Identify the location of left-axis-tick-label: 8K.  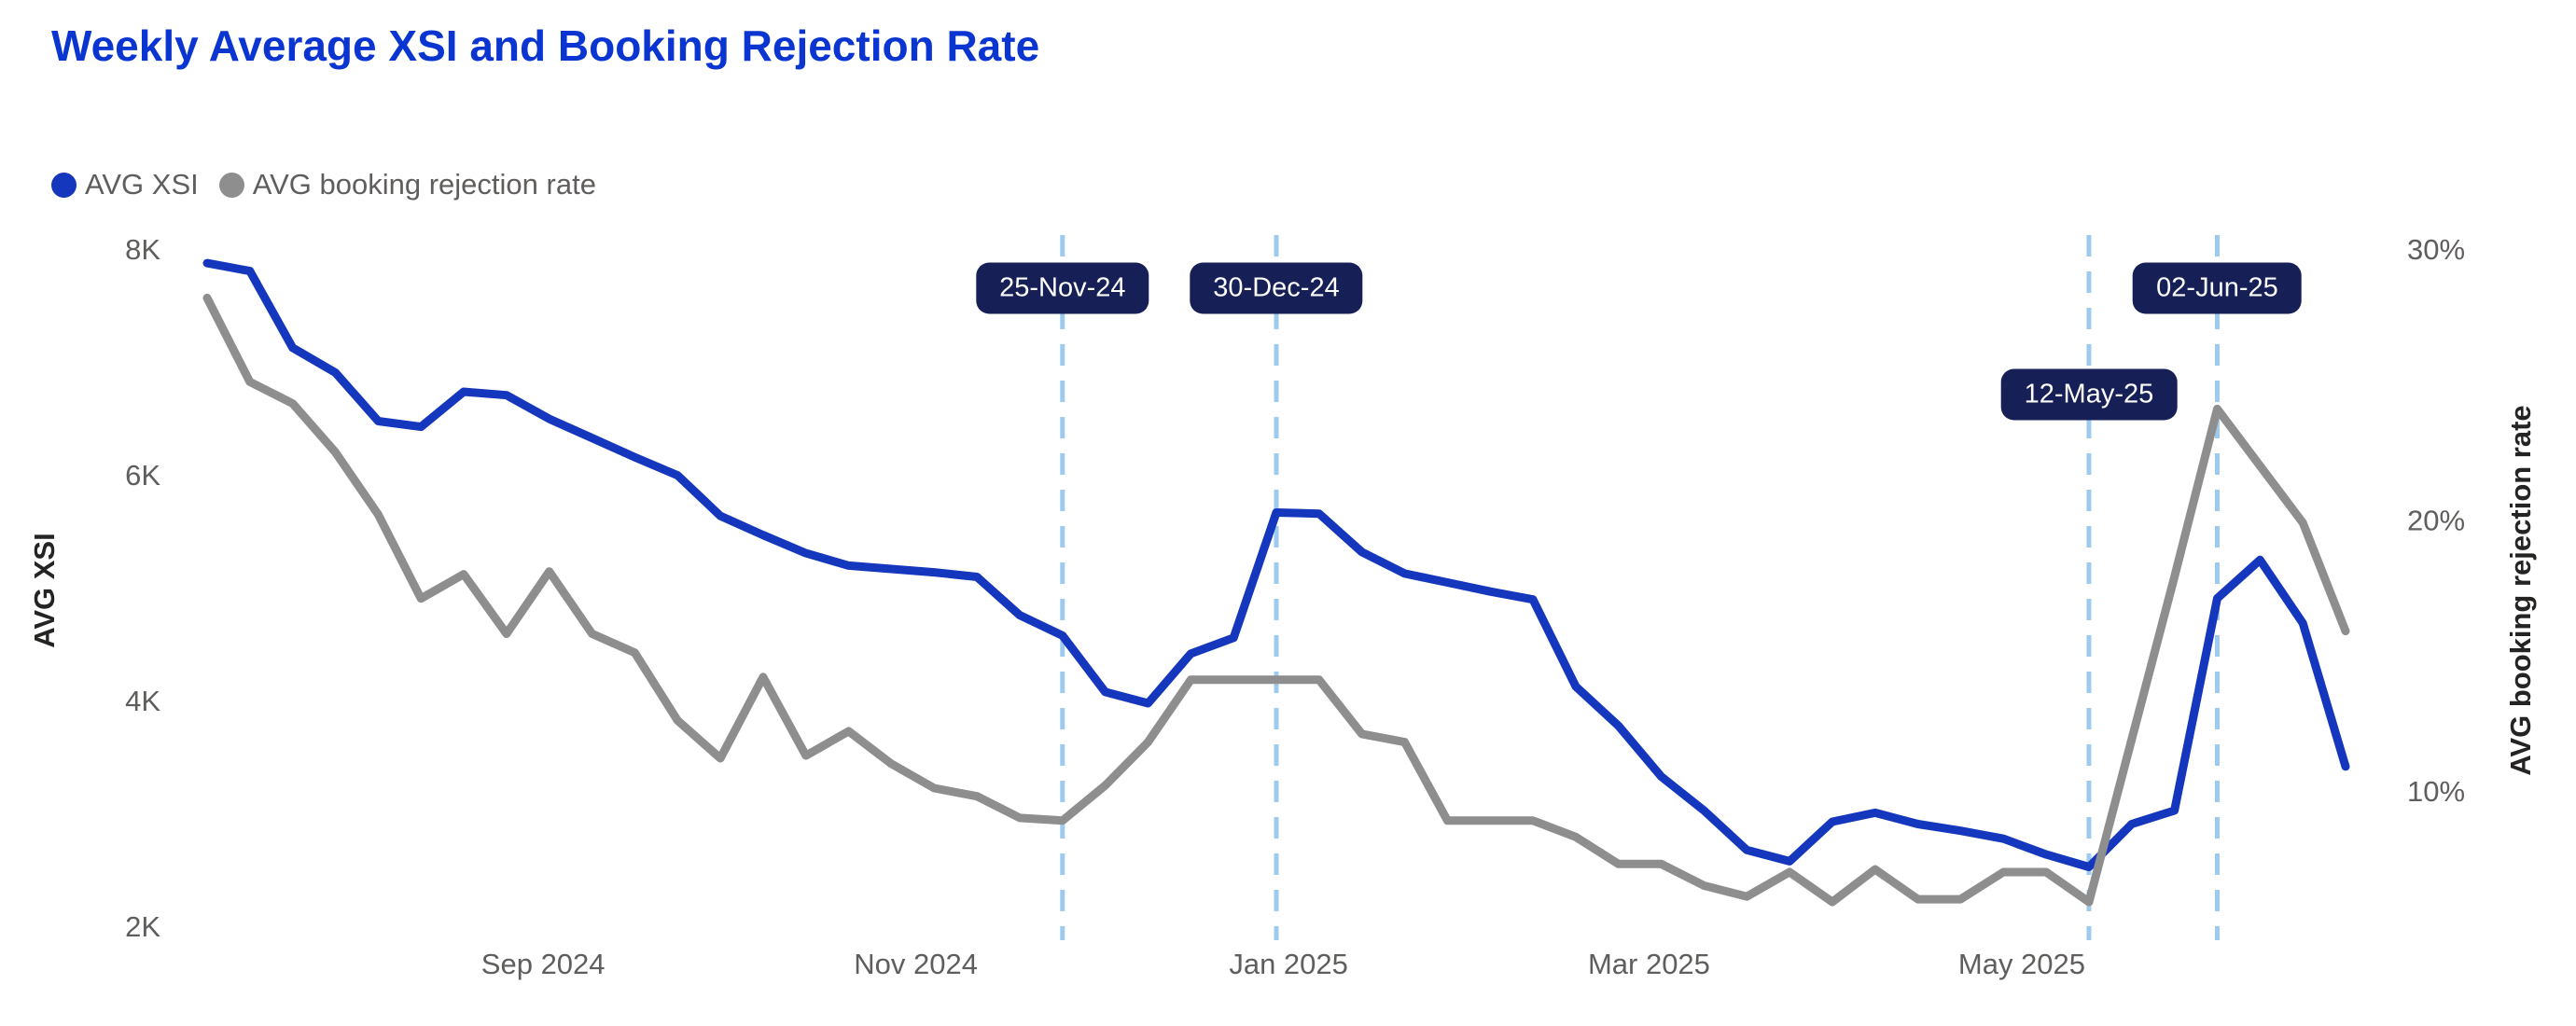
(142, 250).